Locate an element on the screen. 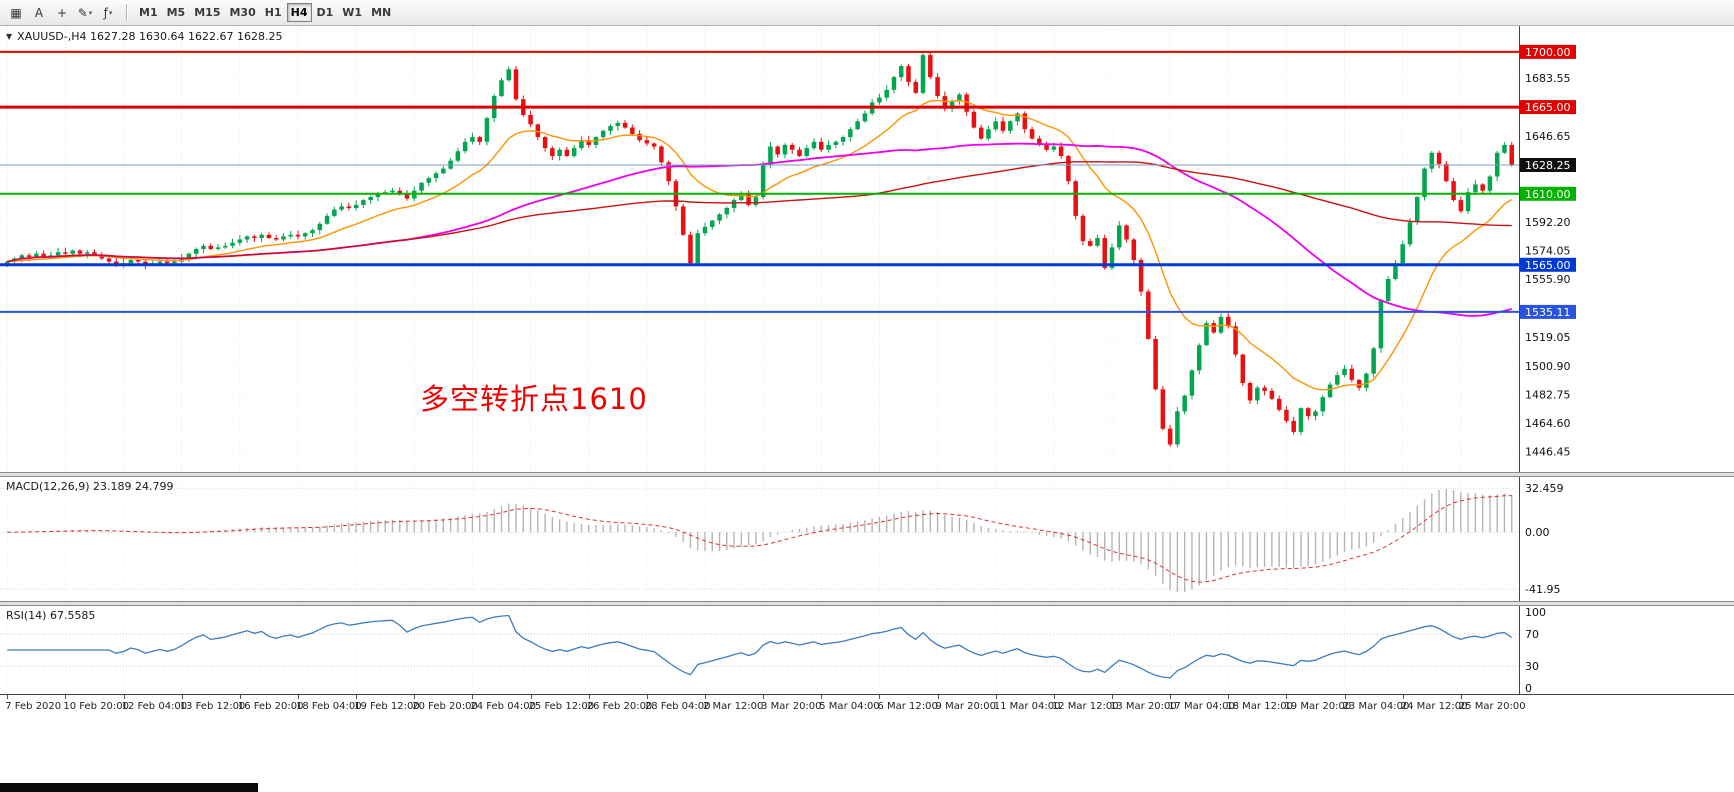 This screenshot has height=792, width=1734. chart-expander-icon: ▼ is located at coordinates (9, 36).